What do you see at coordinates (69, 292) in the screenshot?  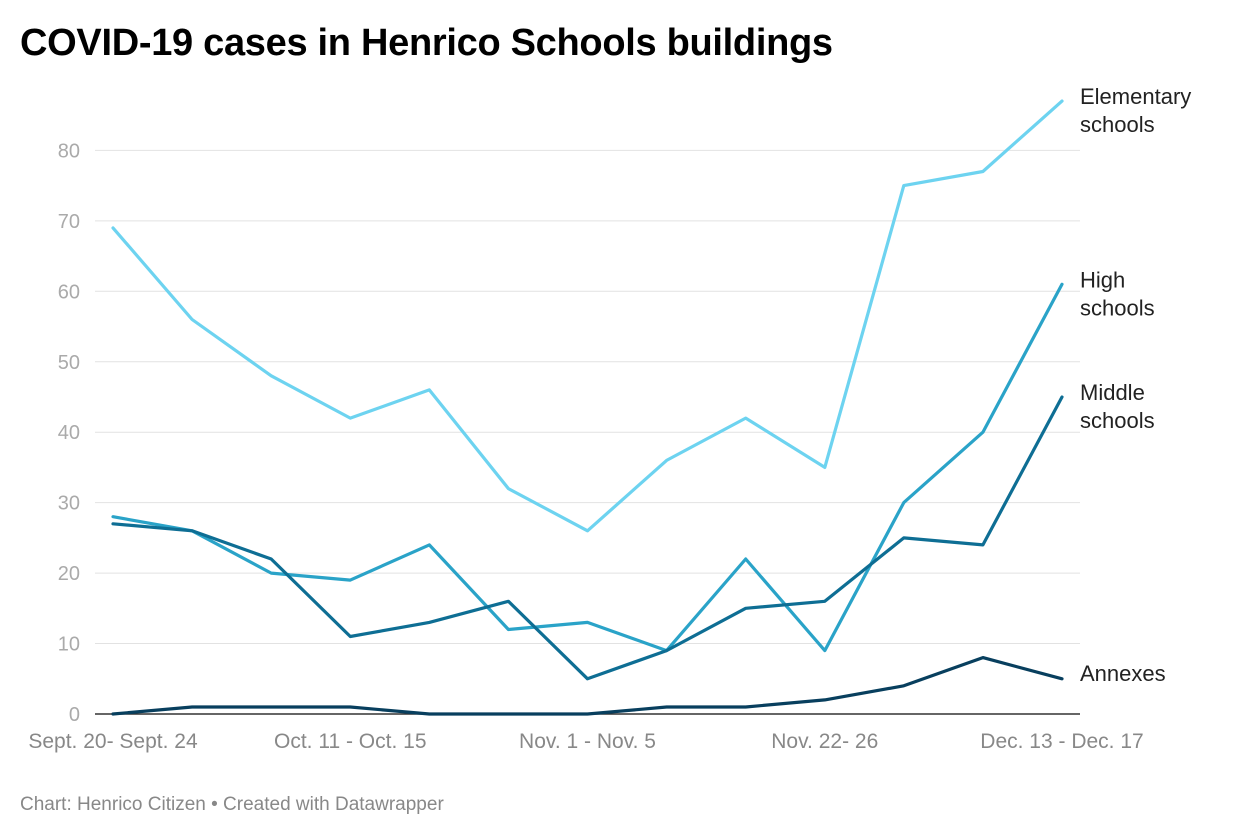 I see `y-tick-label: 60` at bounding box center [69, 292].